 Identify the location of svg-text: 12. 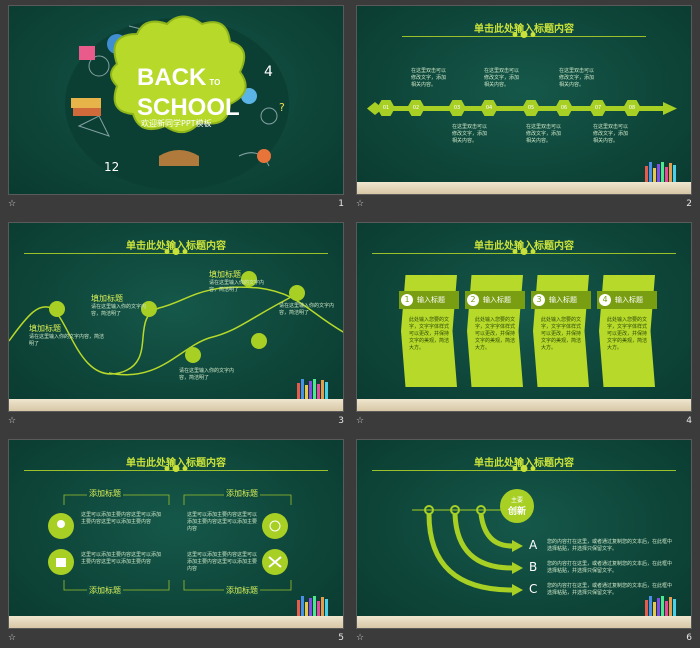
(111, 167).